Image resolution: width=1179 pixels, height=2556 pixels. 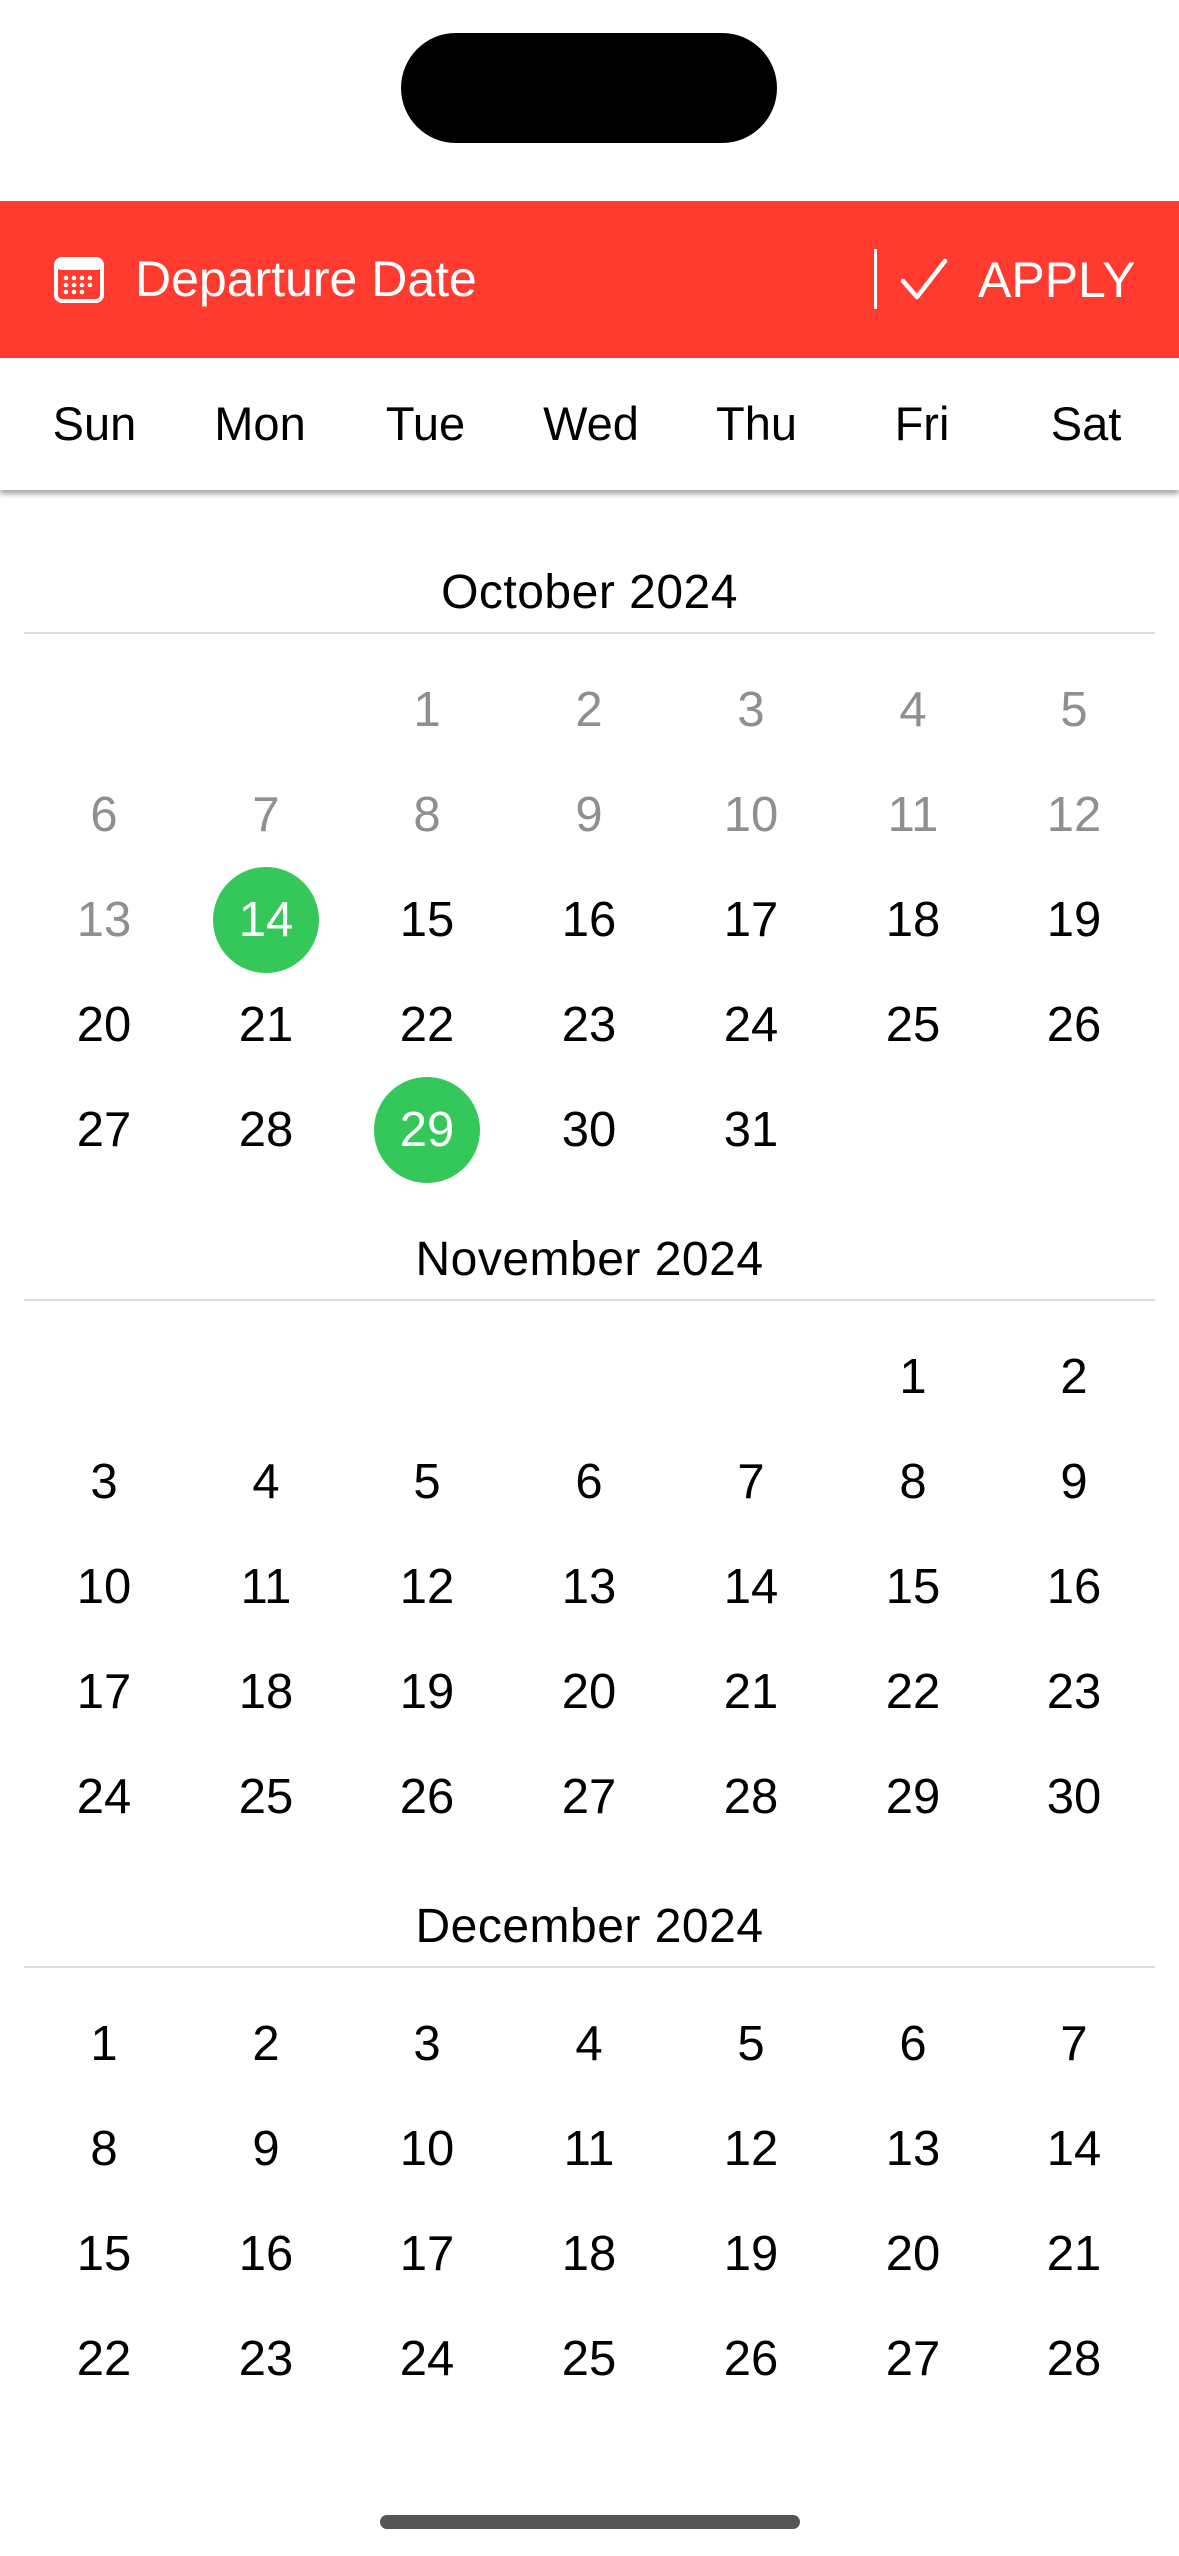 What do you see at coordinates (751, 1130) in the screenshot?
I see `calendar-day: 31` at bounding box center [751, 1130].